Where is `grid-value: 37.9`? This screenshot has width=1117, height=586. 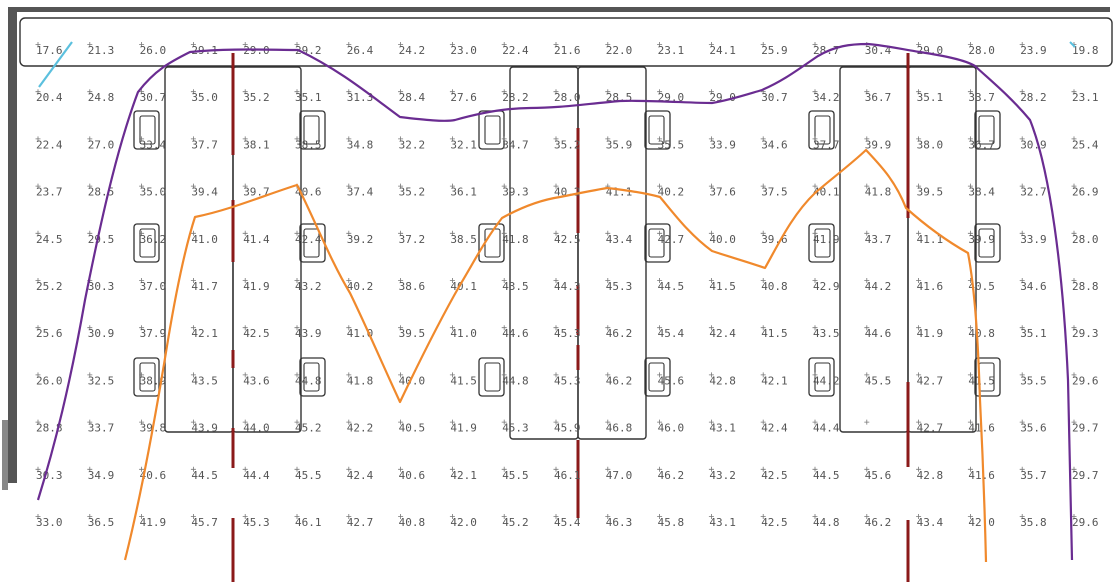 grid-value: 37.9 is located at coordinates (153, 333).